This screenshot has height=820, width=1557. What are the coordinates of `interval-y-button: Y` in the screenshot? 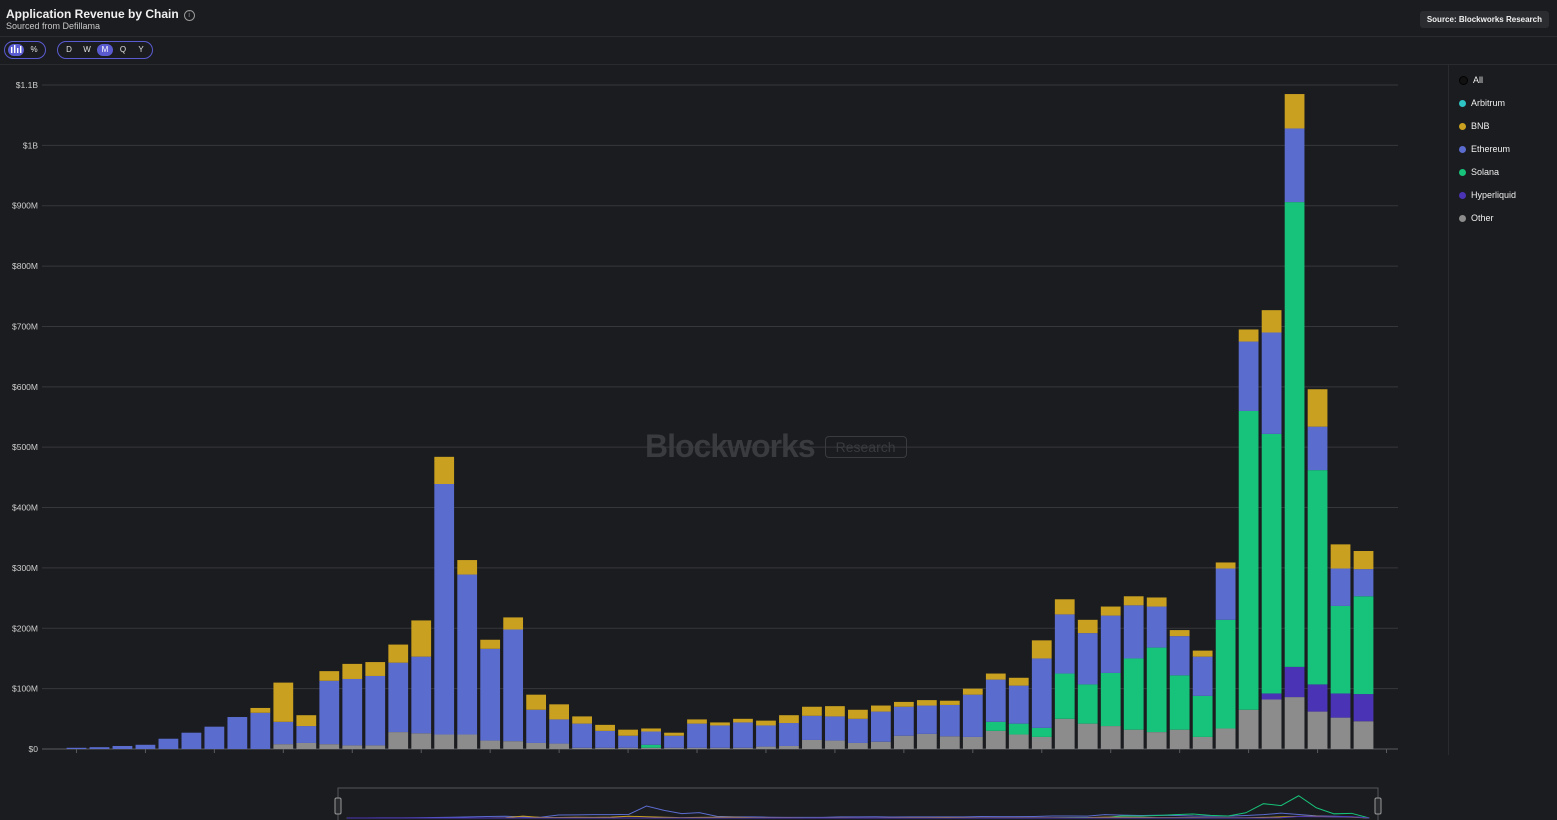 It's located at (141, 49).